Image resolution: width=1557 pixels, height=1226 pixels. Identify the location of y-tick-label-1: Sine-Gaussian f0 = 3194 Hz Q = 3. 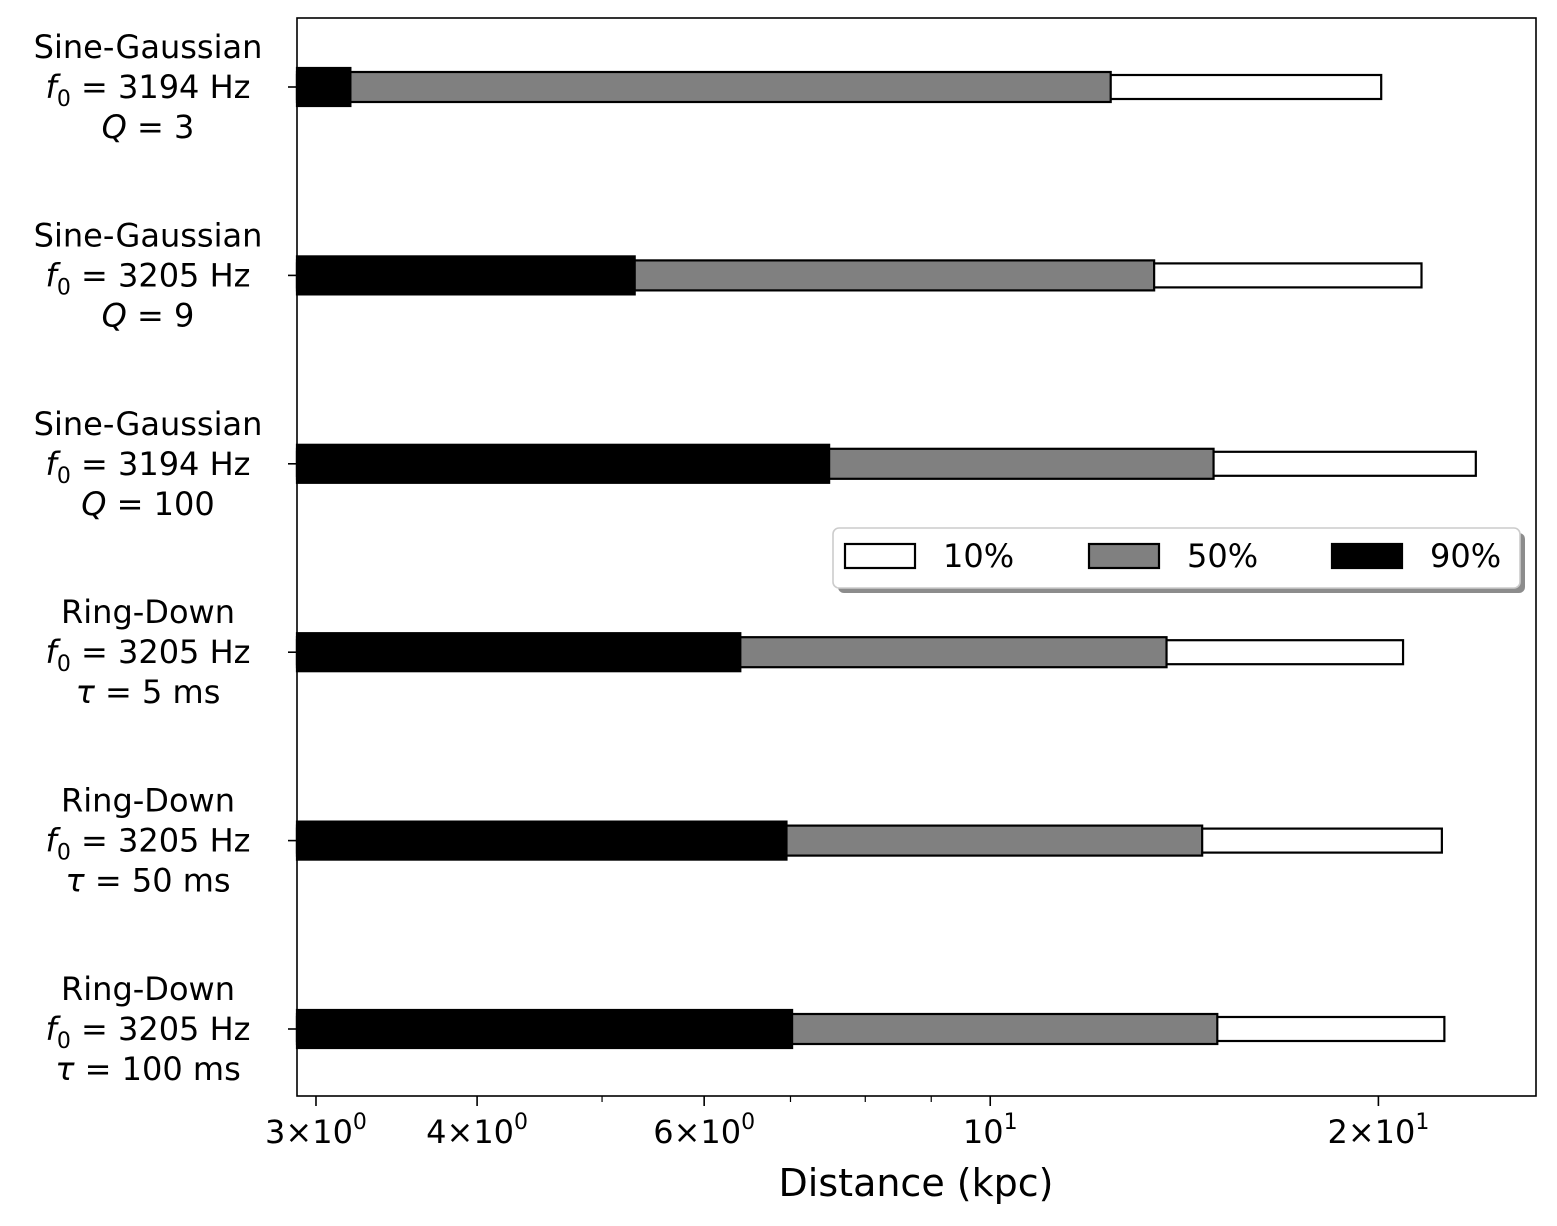
(148, 87).